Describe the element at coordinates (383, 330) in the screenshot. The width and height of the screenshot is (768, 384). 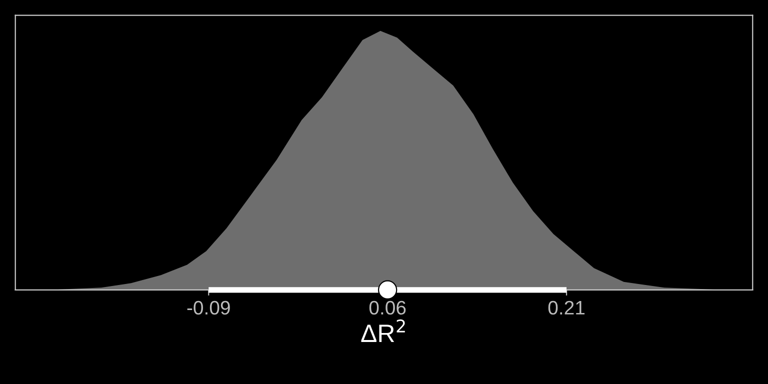
I see `x-axis-title: ΔR$^{2}$` at that location.